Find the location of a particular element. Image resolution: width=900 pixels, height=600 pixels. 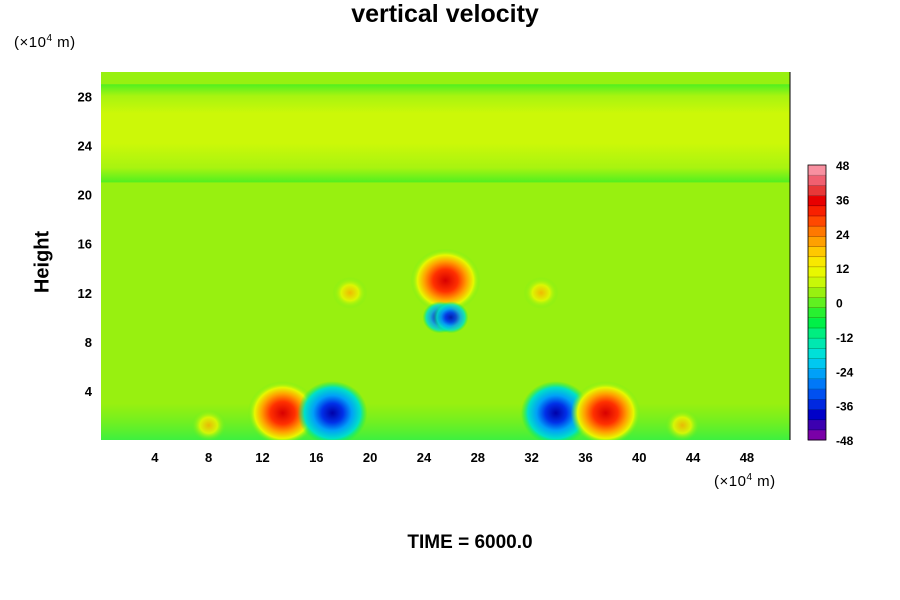

colorbar-tick-label: -48 is located at coordinates (845, 441).